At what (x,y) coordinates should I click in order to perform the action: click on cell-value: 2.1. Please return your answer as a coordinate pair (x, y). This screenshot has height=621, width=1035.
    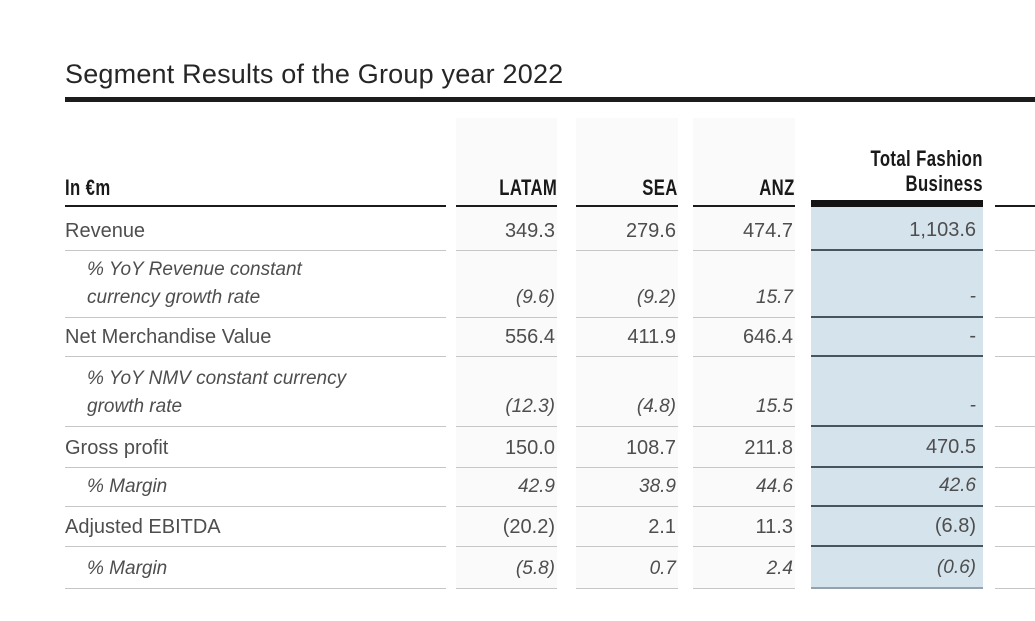
    Looking at the image, I should click on (627, 527).